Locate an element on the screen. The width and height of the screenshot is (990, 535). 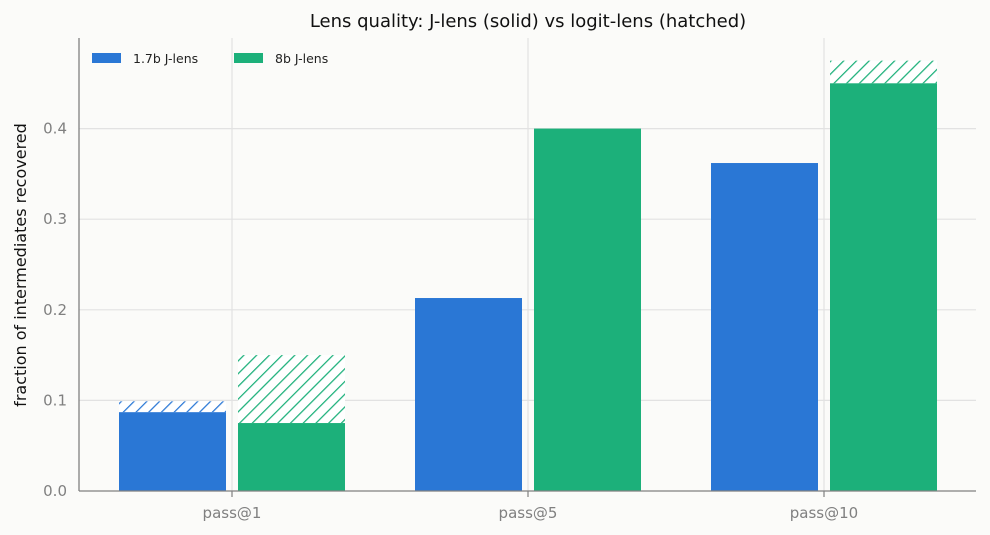
legend-label-1.7b: 1.7b J-lens is located at coordinates (165, 58).